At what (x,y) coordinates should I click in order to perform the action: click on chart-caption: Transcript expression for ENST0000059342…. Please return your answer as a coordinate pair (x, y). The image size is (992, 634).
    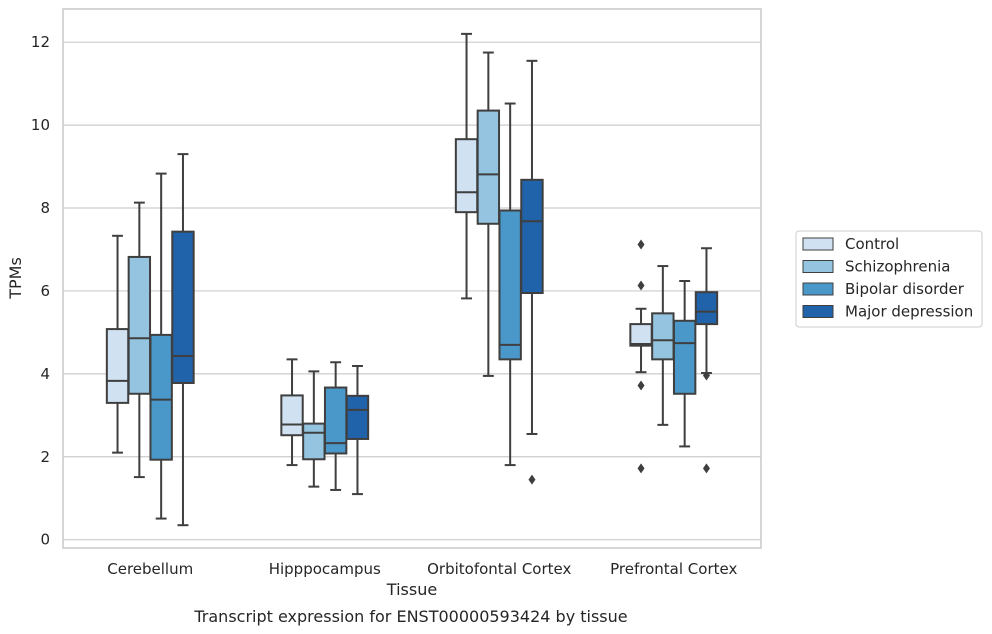
    Looking at the image, I should click on (410, 616).